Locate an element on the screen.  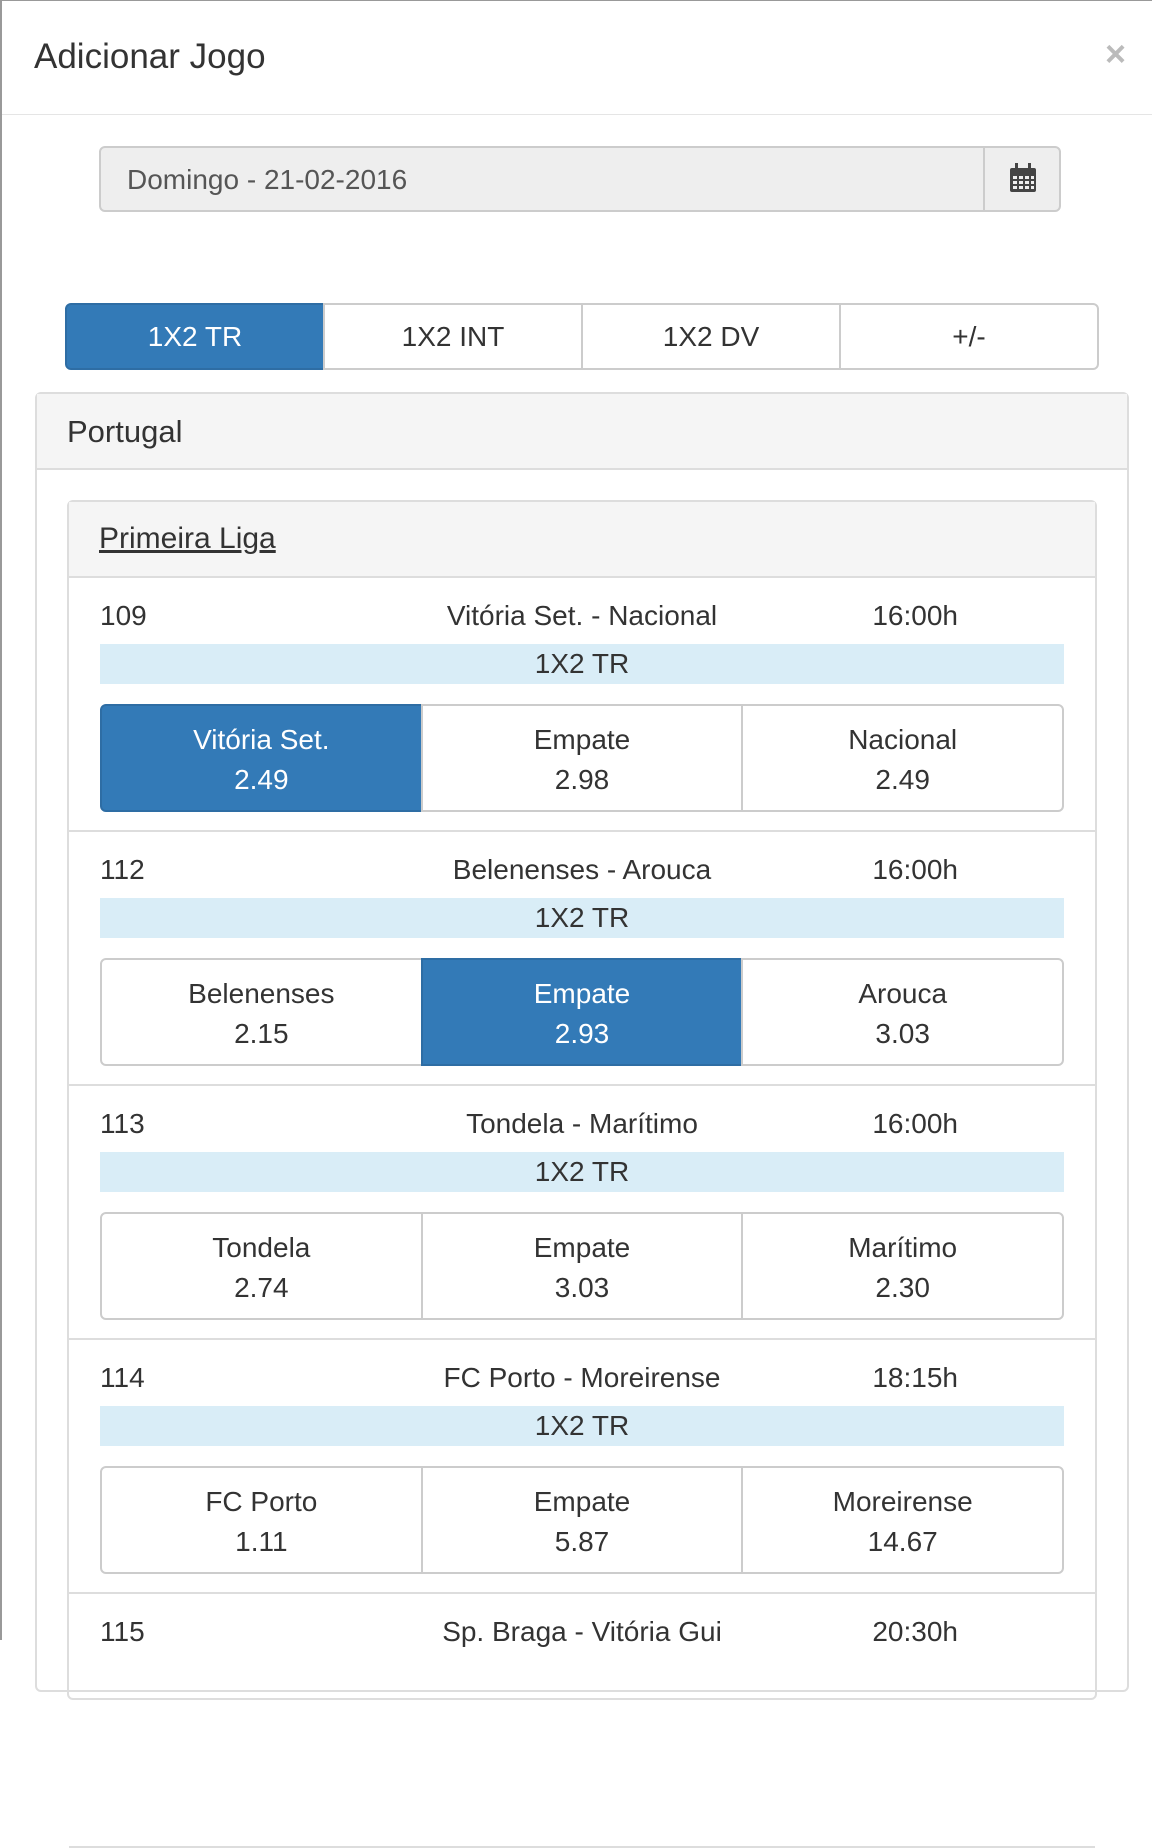
odds-value: 2.15 is located at coordinates (261, 1033).